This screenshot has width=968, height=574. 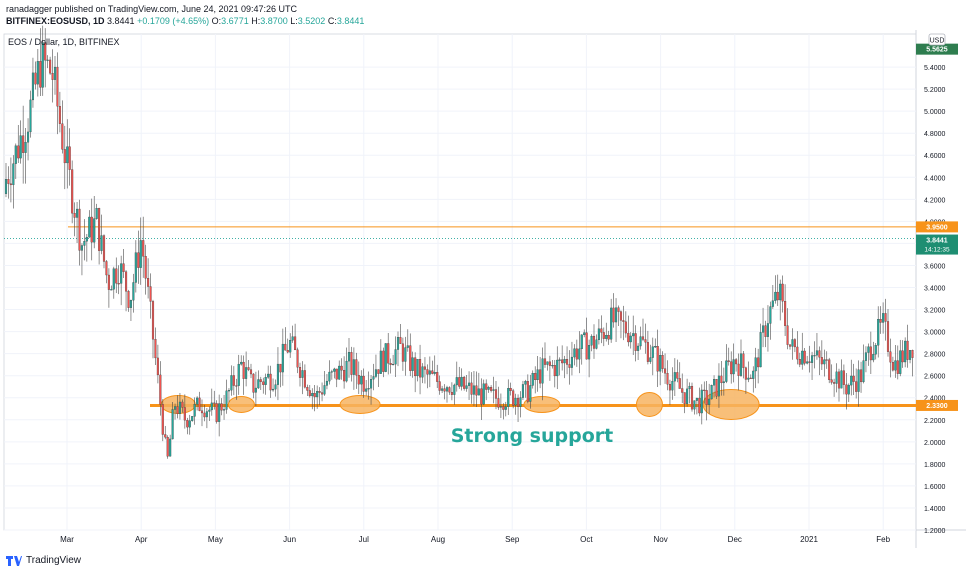 I want to click on open-value: 3.6771, so click(x=235, y=21).